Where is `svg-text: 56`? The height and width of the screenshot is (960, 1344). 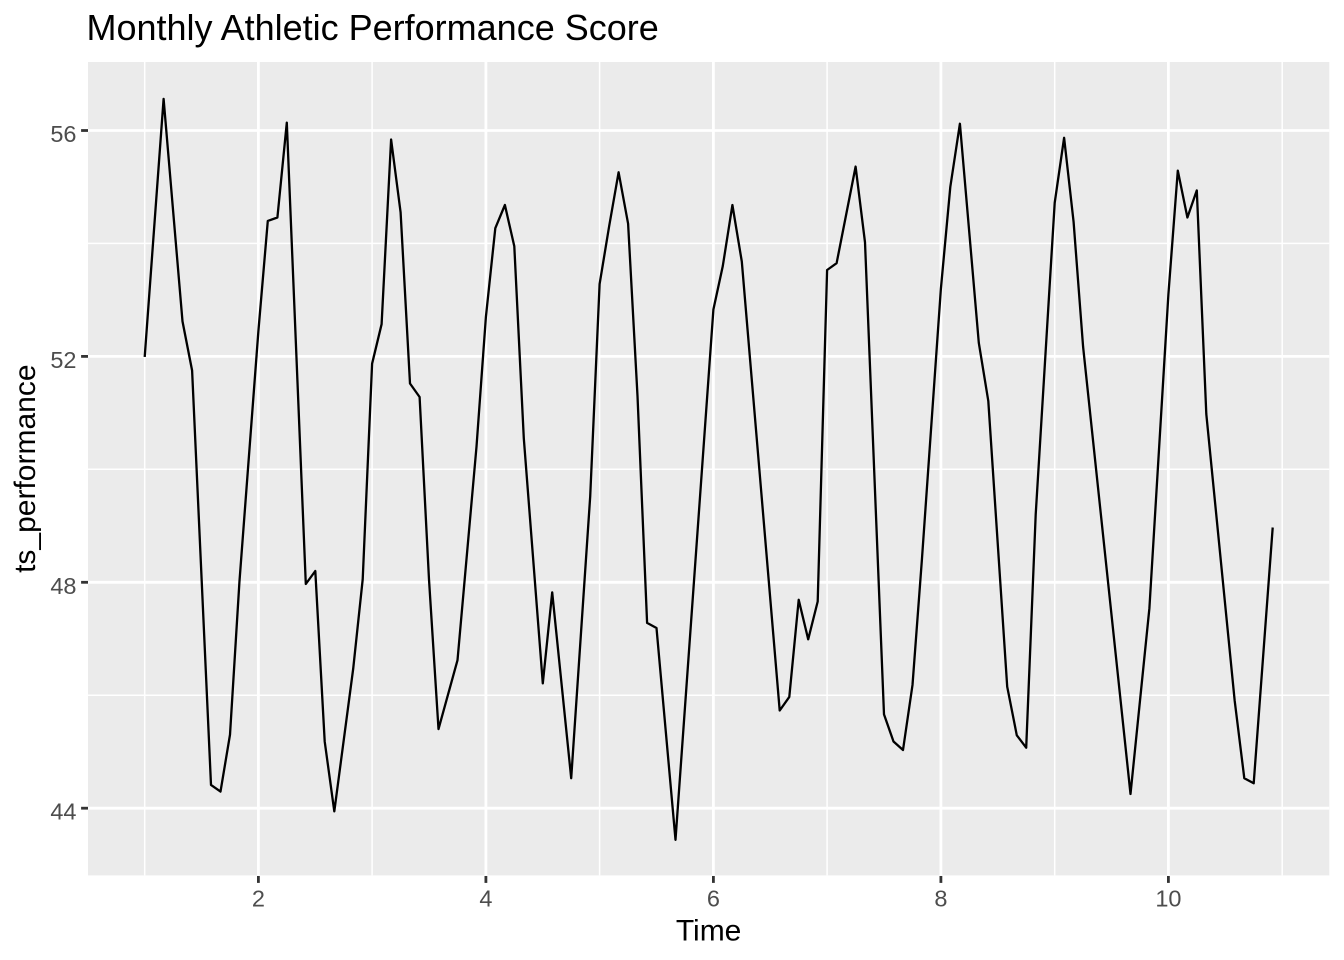 svg-text: 56 is located at coordinates (63, 134).